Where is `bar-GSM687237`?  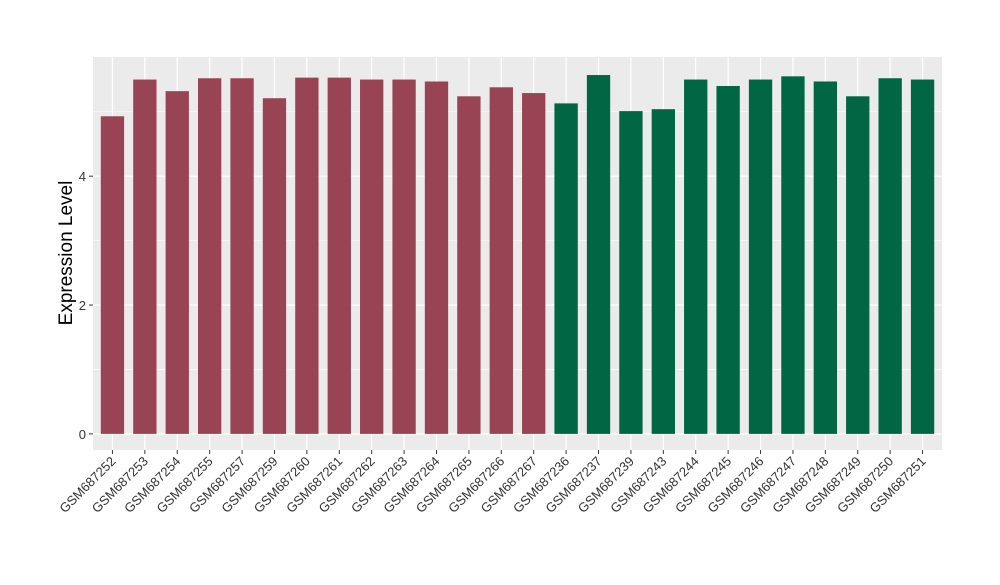 bar-GSM687237 is located at coordinates (598, 254).